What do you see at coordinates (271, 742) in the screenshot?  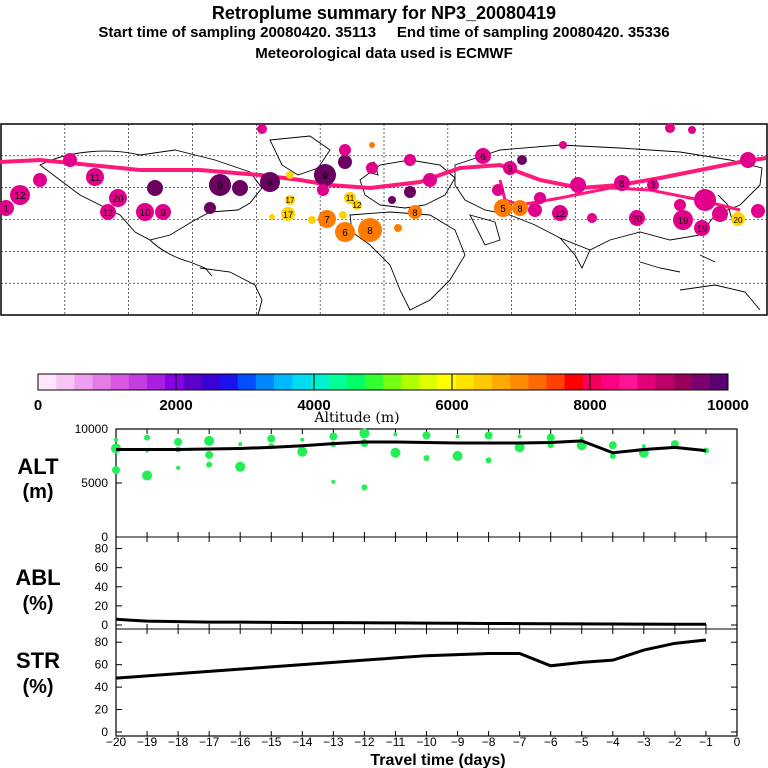 I see `x-tick-label: −15` at bounding box center [271, 742].